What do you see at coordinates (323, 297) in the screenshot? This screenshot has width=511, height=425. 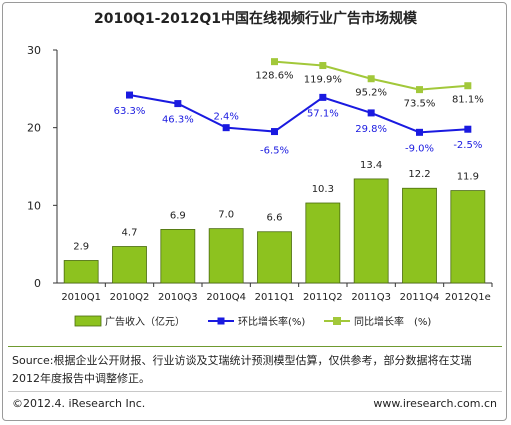 I see `x-tick-label: 2011Q2` at bounding box center [323, 297].